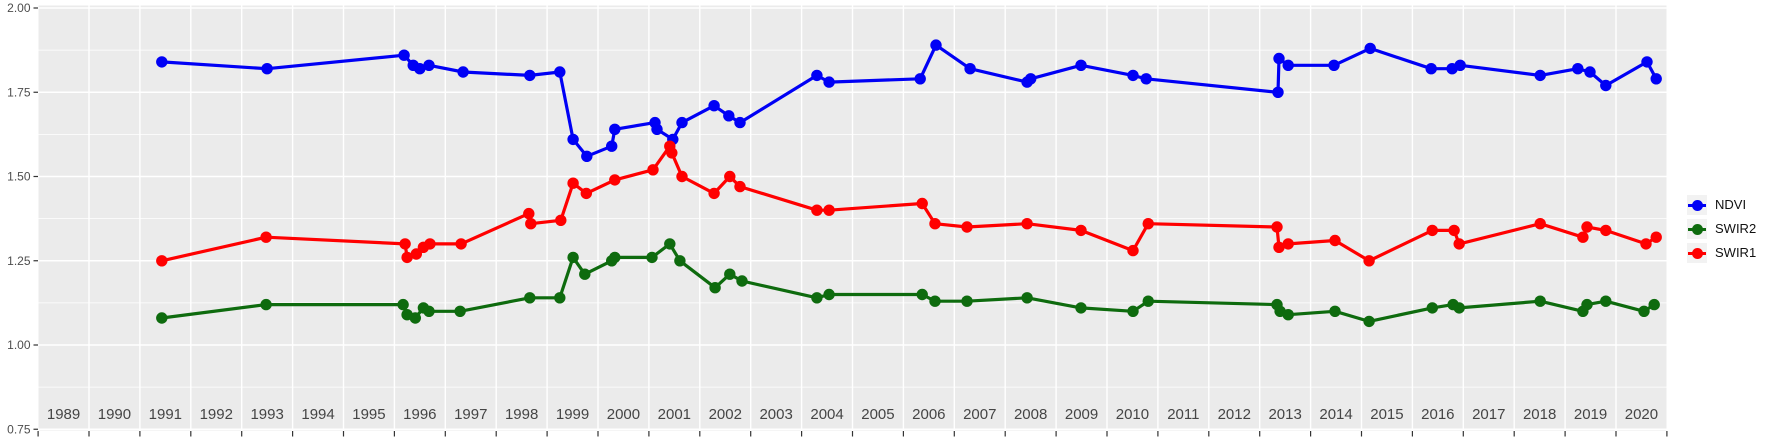 This screenshot has height=442, width=1773. I want to click on x-tick-label-2001: 2001, so click(674, 414).